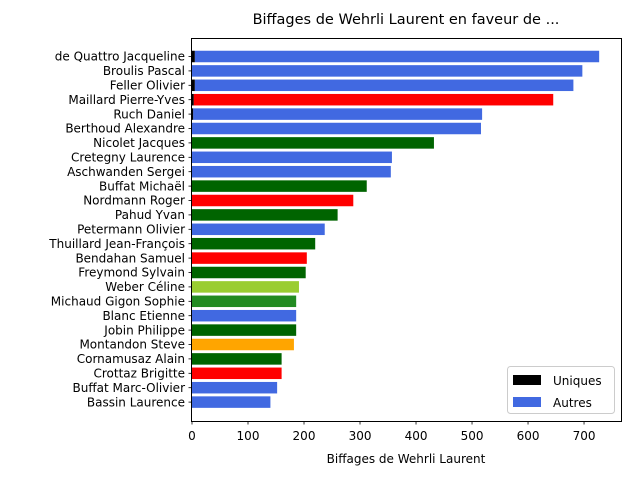 This screenshot has width=640, height=480. Describe the element at coordinates (384, 85) in the screenshot. I see `bar-feller-olivier` at that location.